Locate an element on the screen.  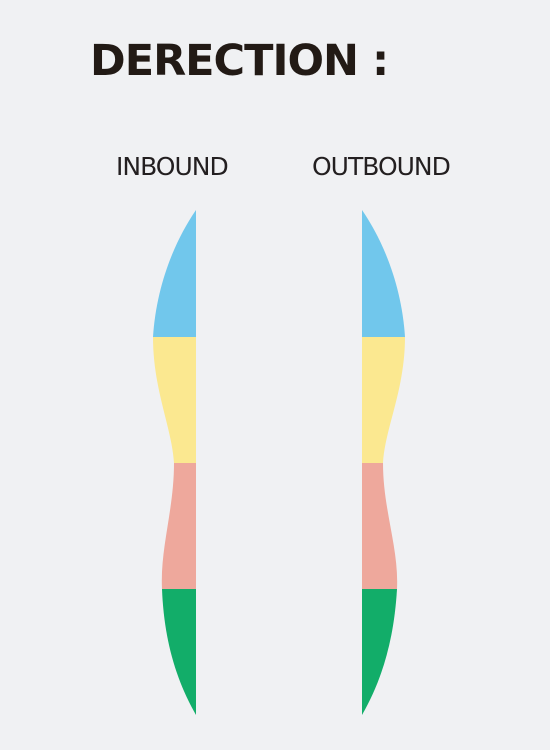
inbound-segment-blue is located at coordinates (174, 273).